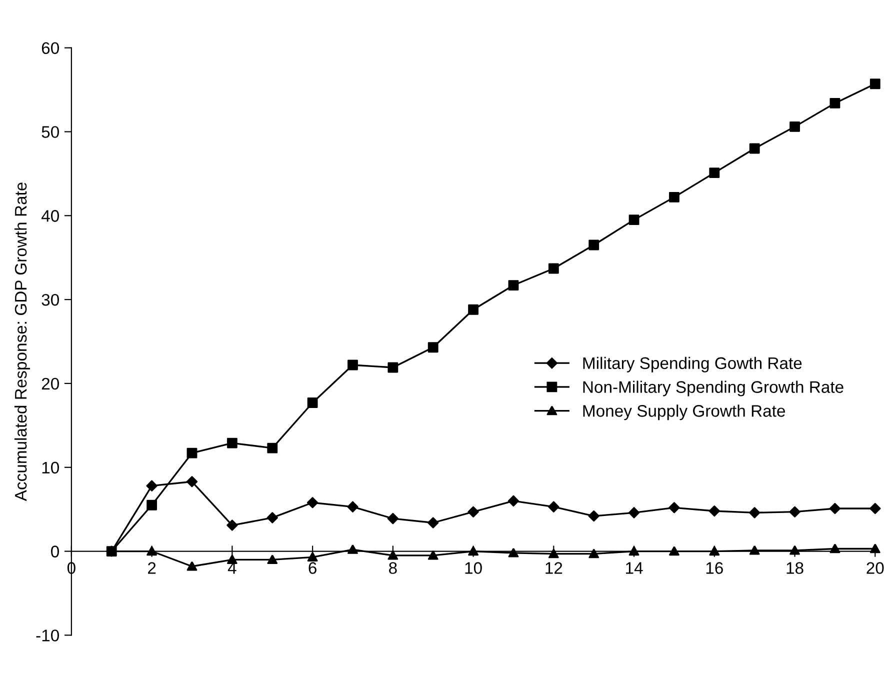 This screenshot has height=683, width=893. Describe the element at coordinates (50, 468) in the screenshot. I see `y-tick-label: 10` at that location.